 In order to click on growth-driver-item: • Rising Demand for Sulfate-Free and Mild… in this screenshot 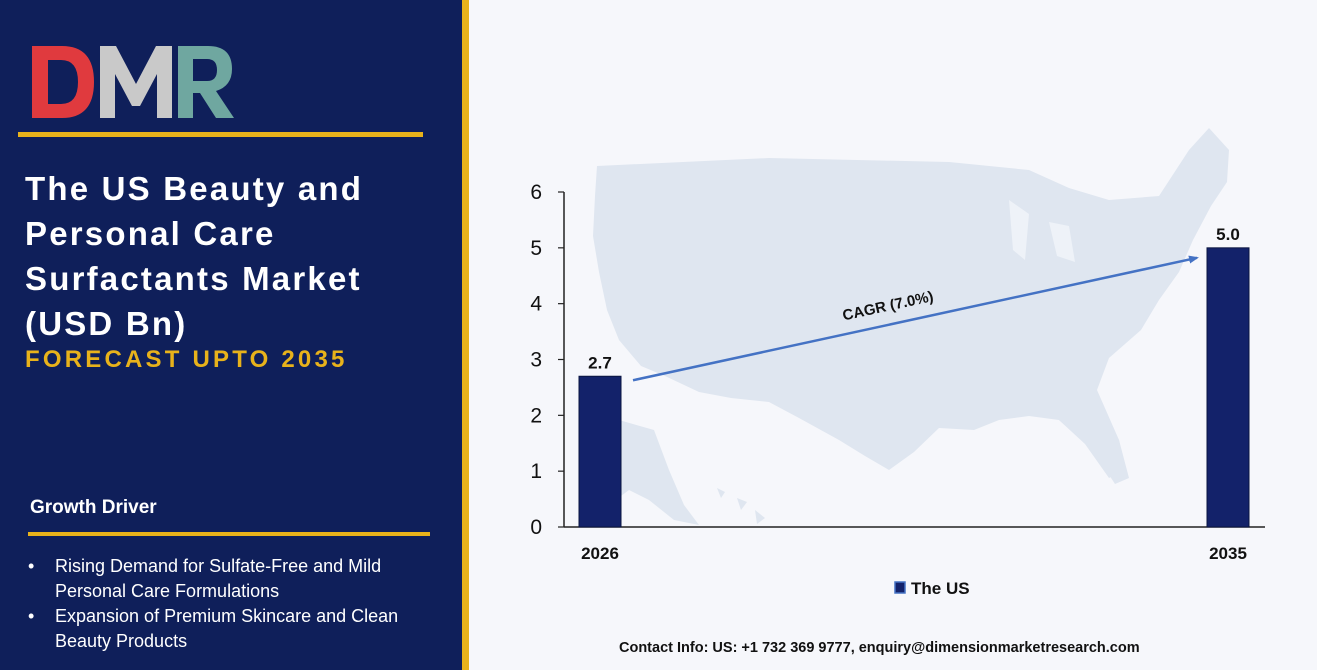, I will do `click(238, 579)`.